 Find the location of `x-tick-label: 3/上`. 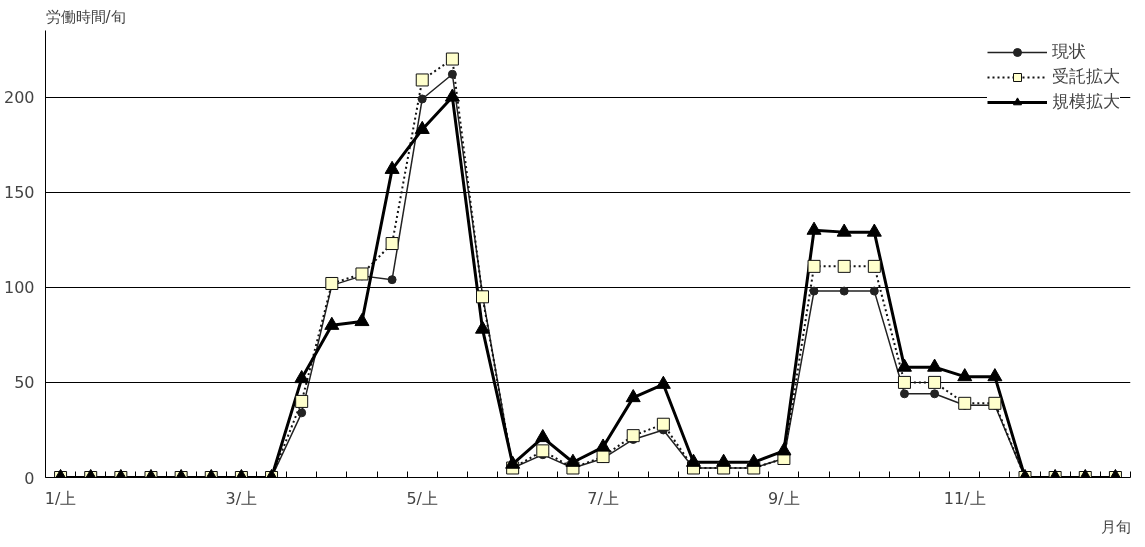

x-tick-label: 3/上 is located at coordinates (241, 498).